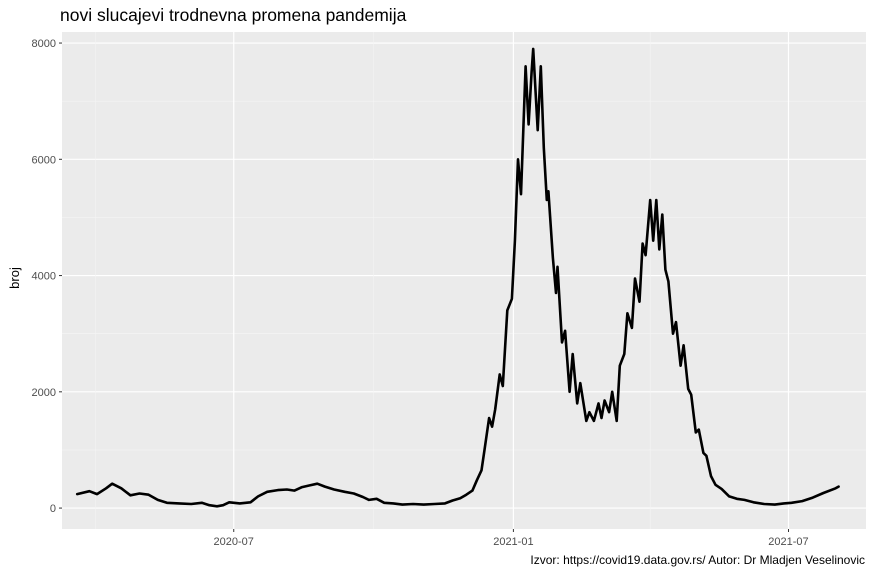 Image resolution: width=873 pixels, height=574 pixels. What do you see at coordinates (788, 542) in the screenshot?
I see `x-tick-label: 2021-07` at bounding box center [788, 542].